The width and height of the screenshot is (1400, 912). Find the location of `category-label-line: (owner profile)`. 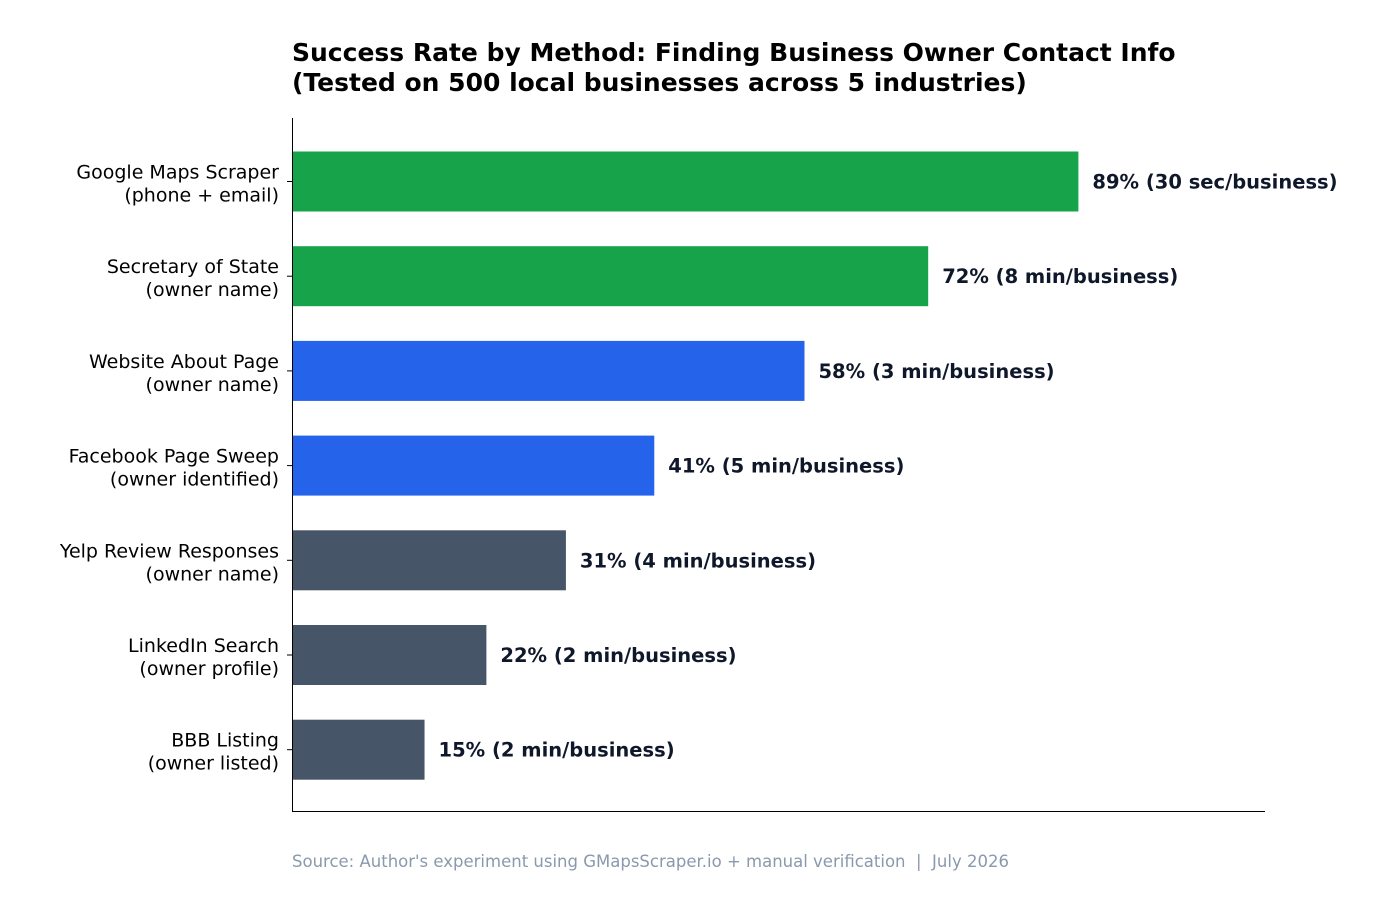

category-label-line: (owner profile) is located at coordinates (209, 669).